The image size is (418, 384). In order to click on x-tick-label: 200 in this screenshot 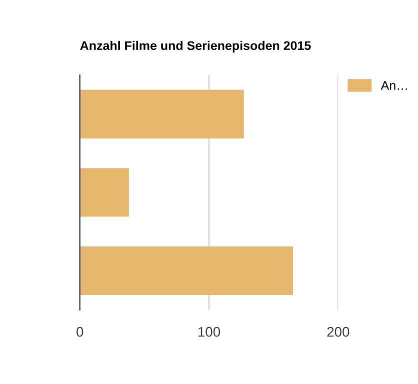, I will do `click(338, 331)`.